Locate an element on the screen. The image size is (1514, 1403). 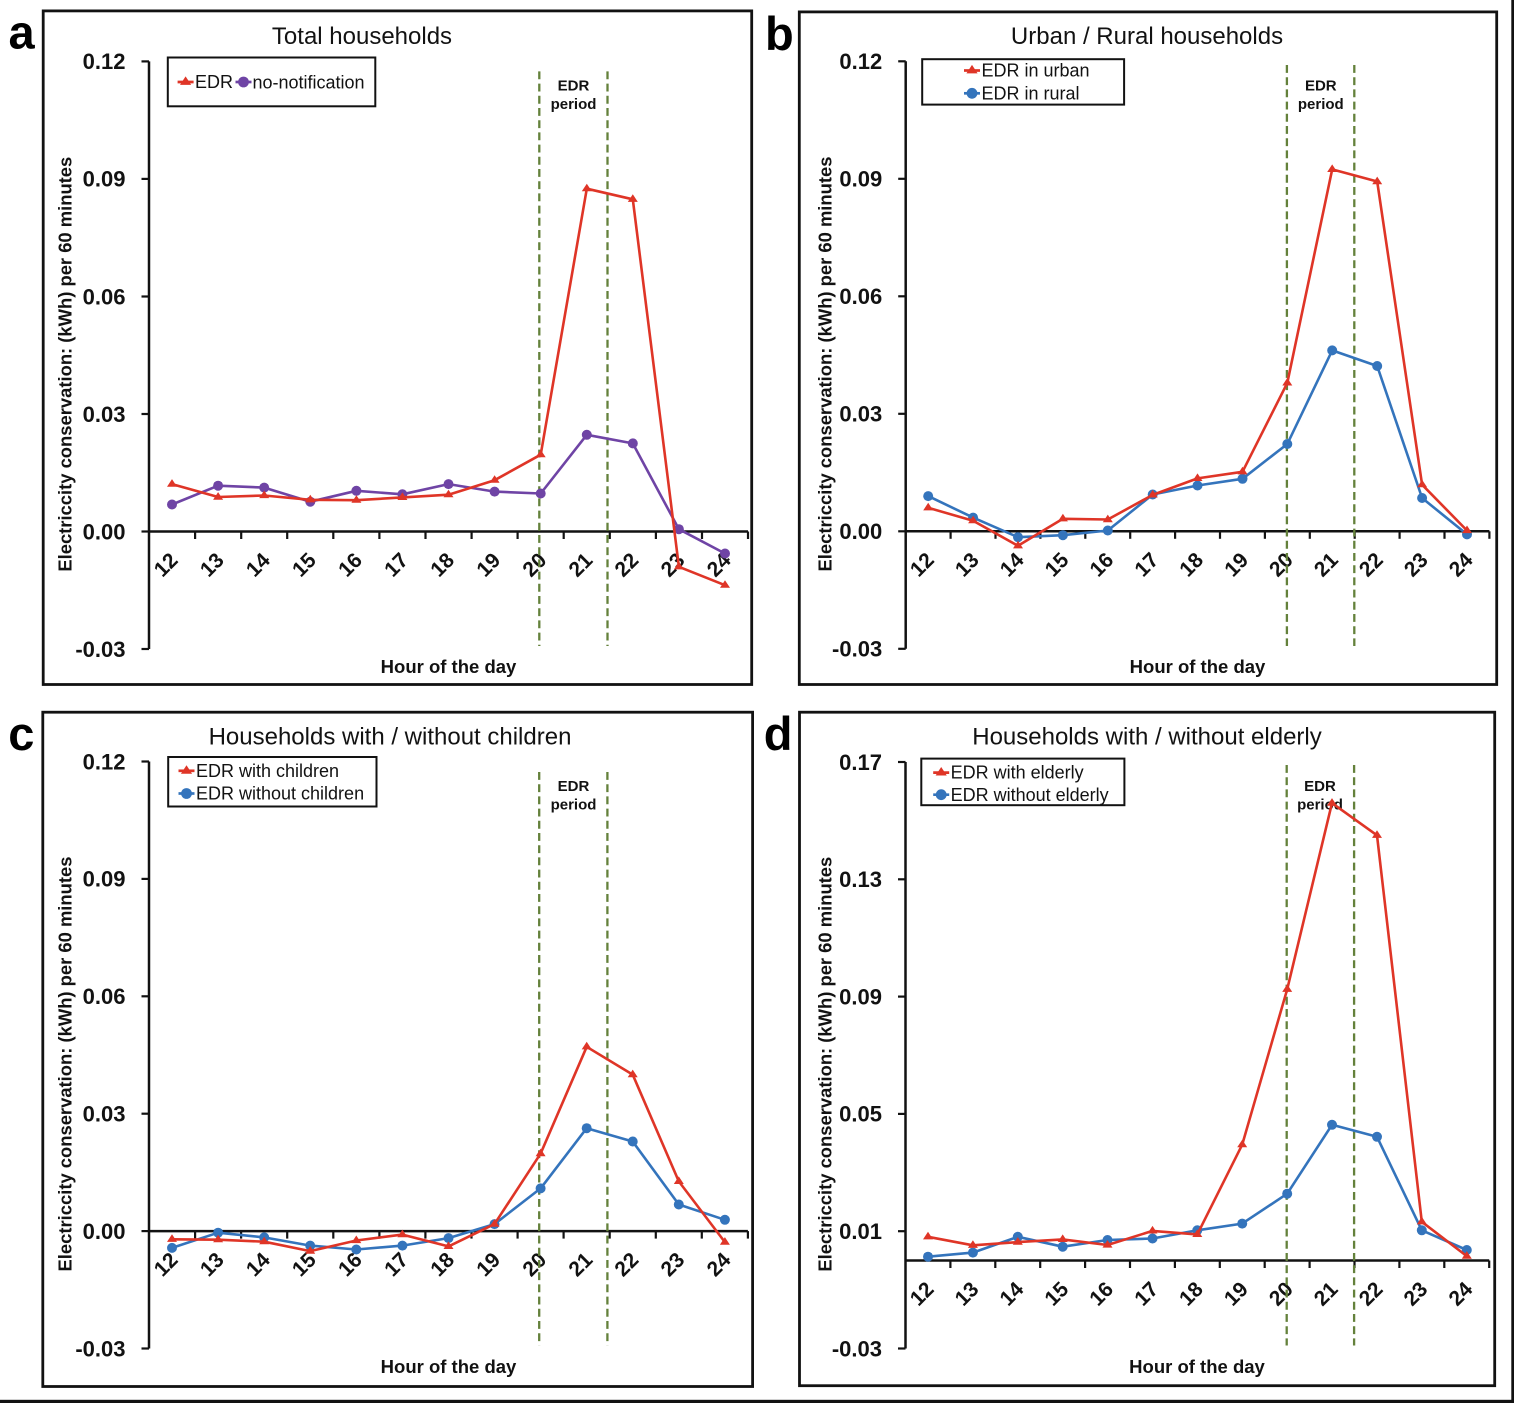
svg-text: EDR without elderly is located at coordinates (1030, 795).